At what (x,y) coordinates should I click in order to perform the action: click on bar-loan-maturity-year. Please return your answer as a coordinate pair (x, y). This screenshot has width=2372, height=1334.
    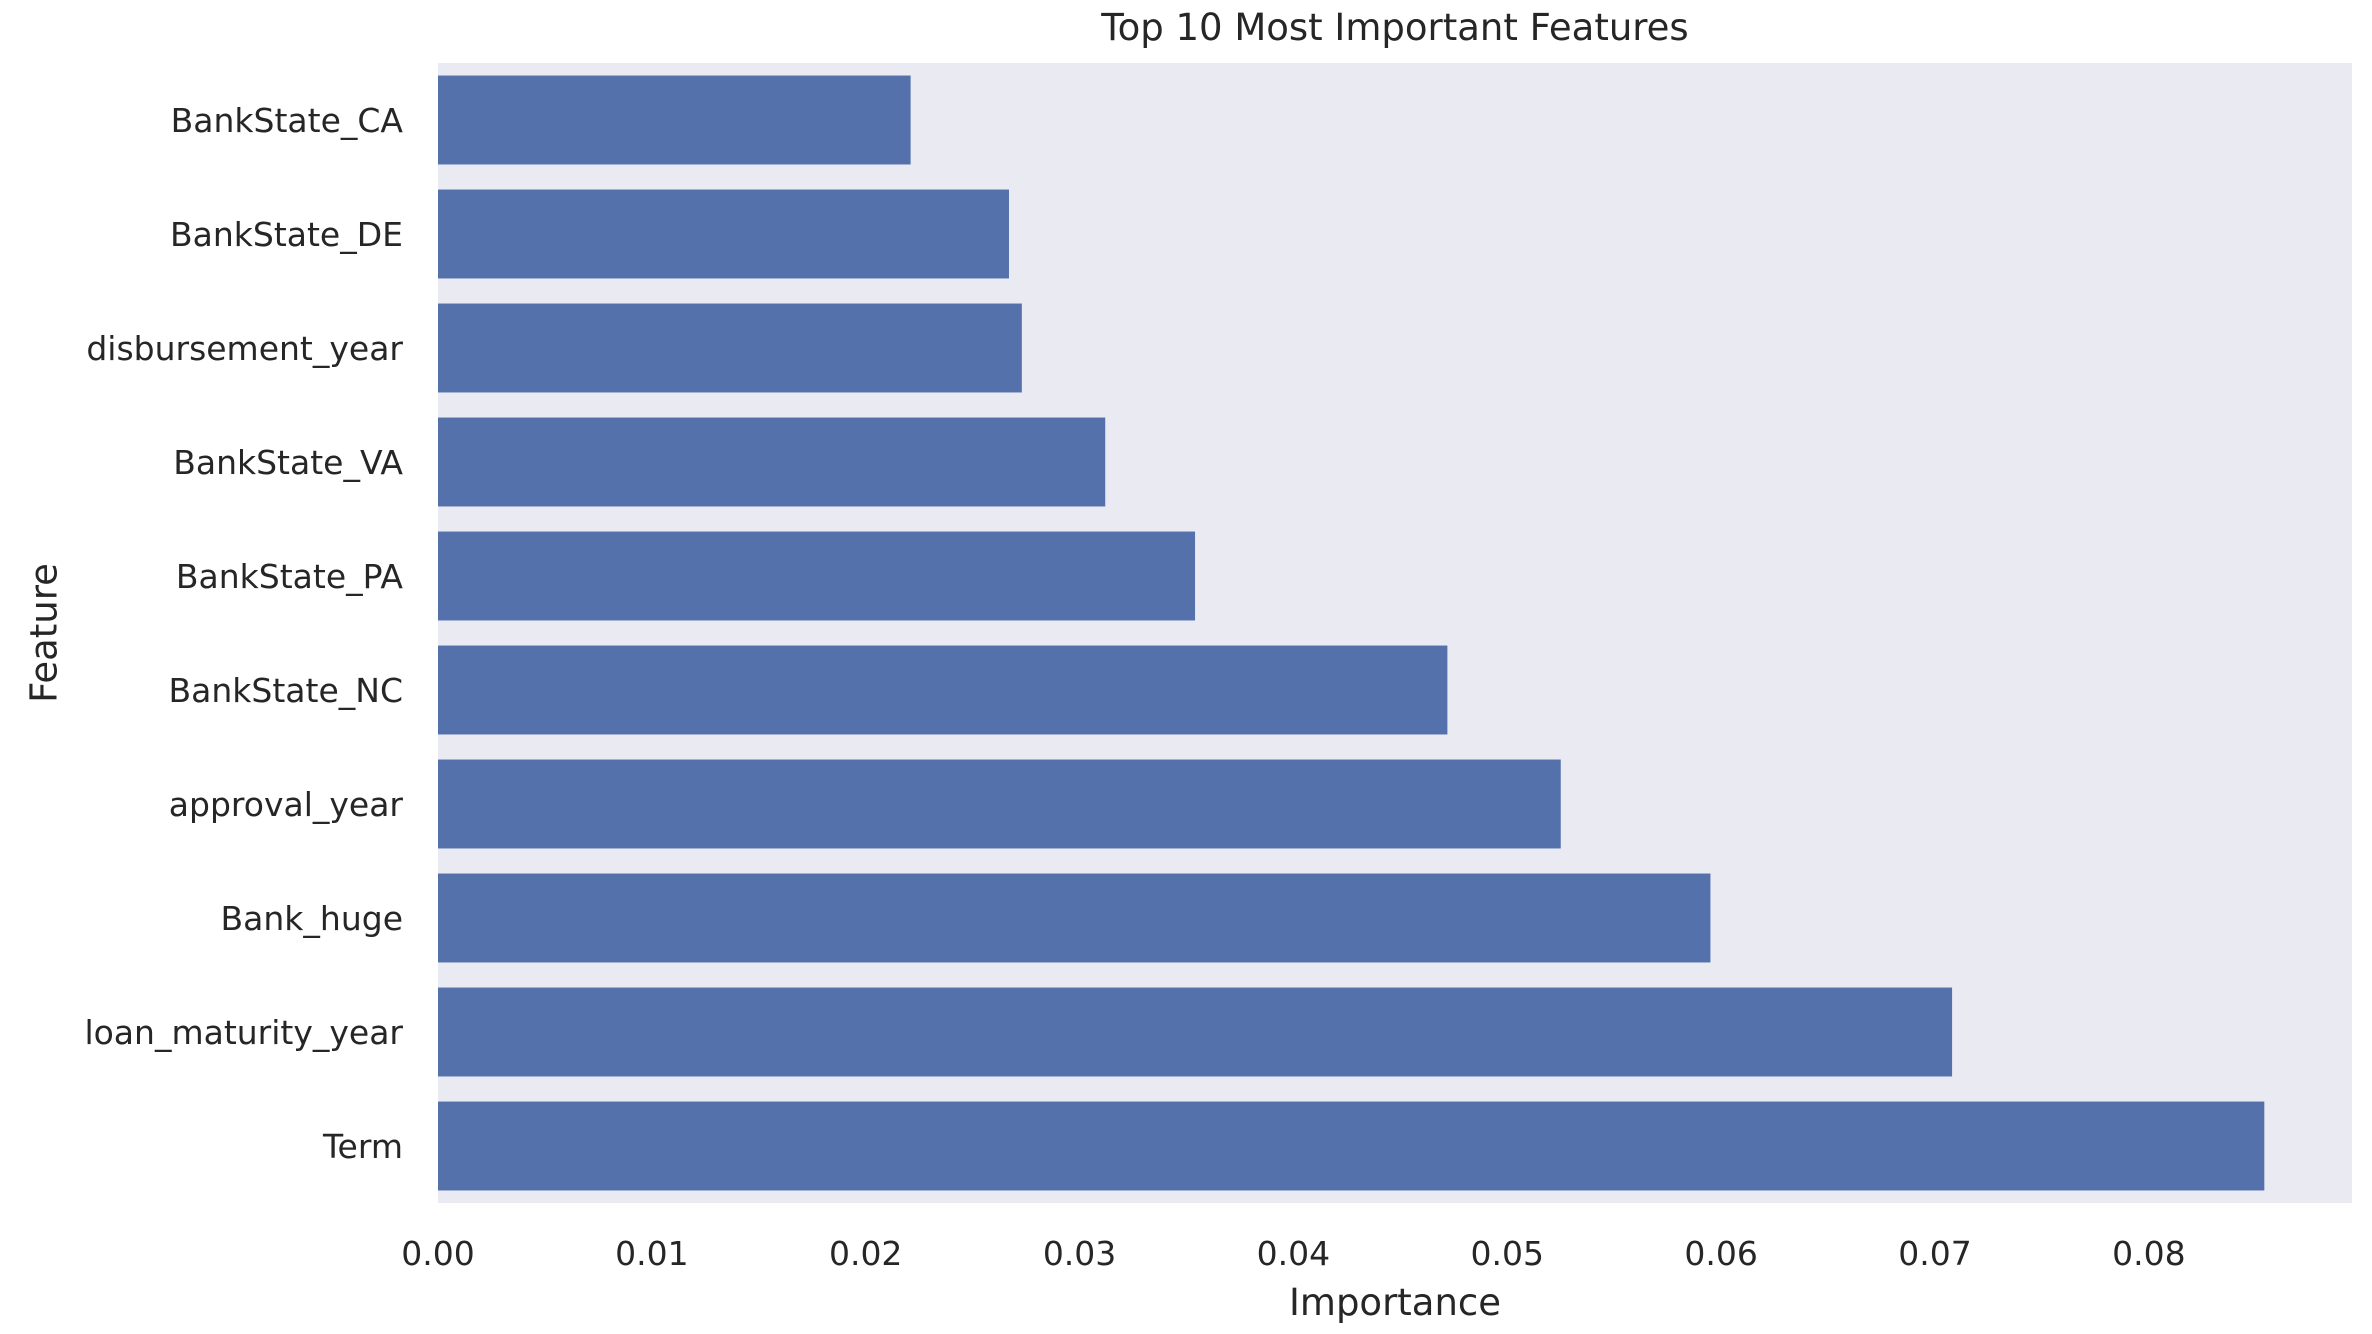
    Looking at the image, I should click on (1195, 1032).